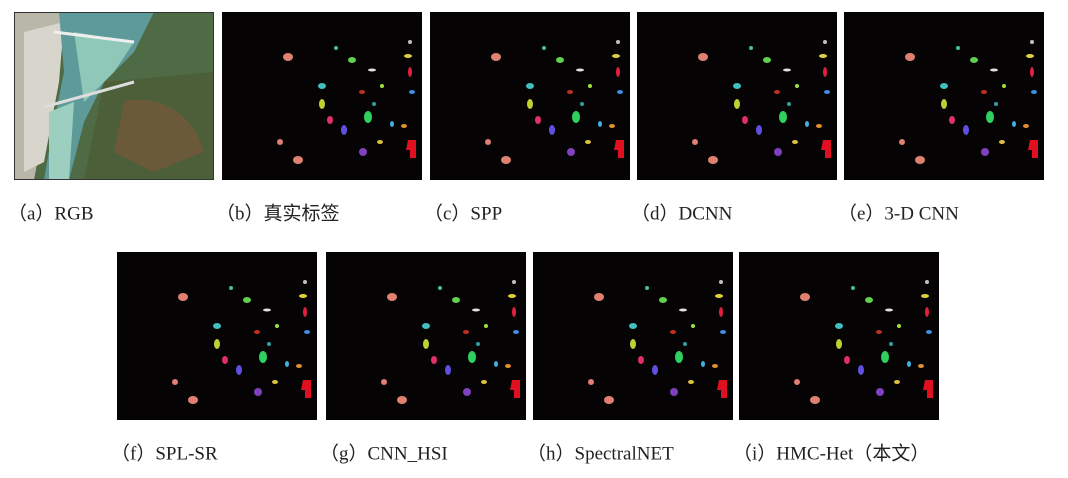  What do you see at coordinates (898, 213) in the screenshot?
I see `caption: （e）3-D CNN` at bounding box center [898, 213].